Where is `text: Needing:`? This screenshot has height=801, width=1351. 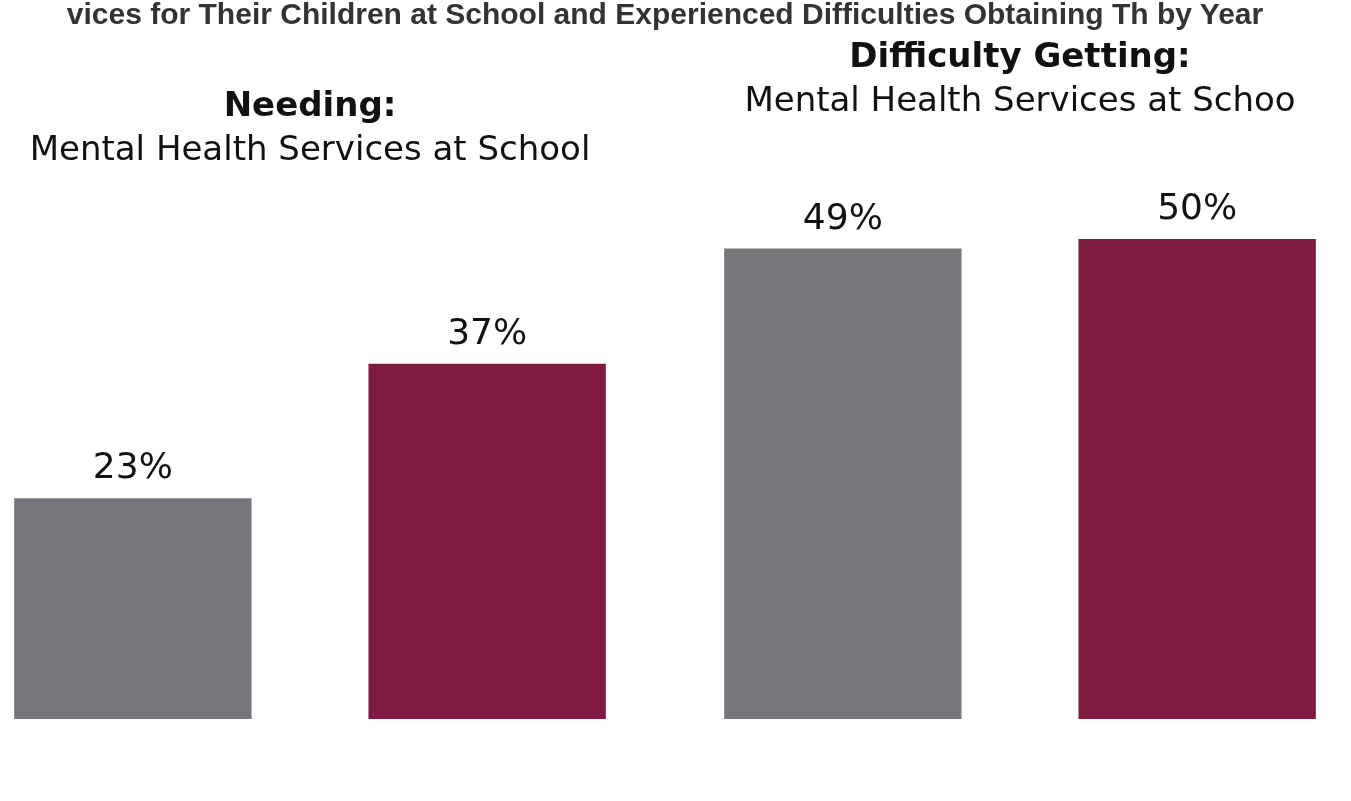 text: Needing: is located at coordinates (310, 104).